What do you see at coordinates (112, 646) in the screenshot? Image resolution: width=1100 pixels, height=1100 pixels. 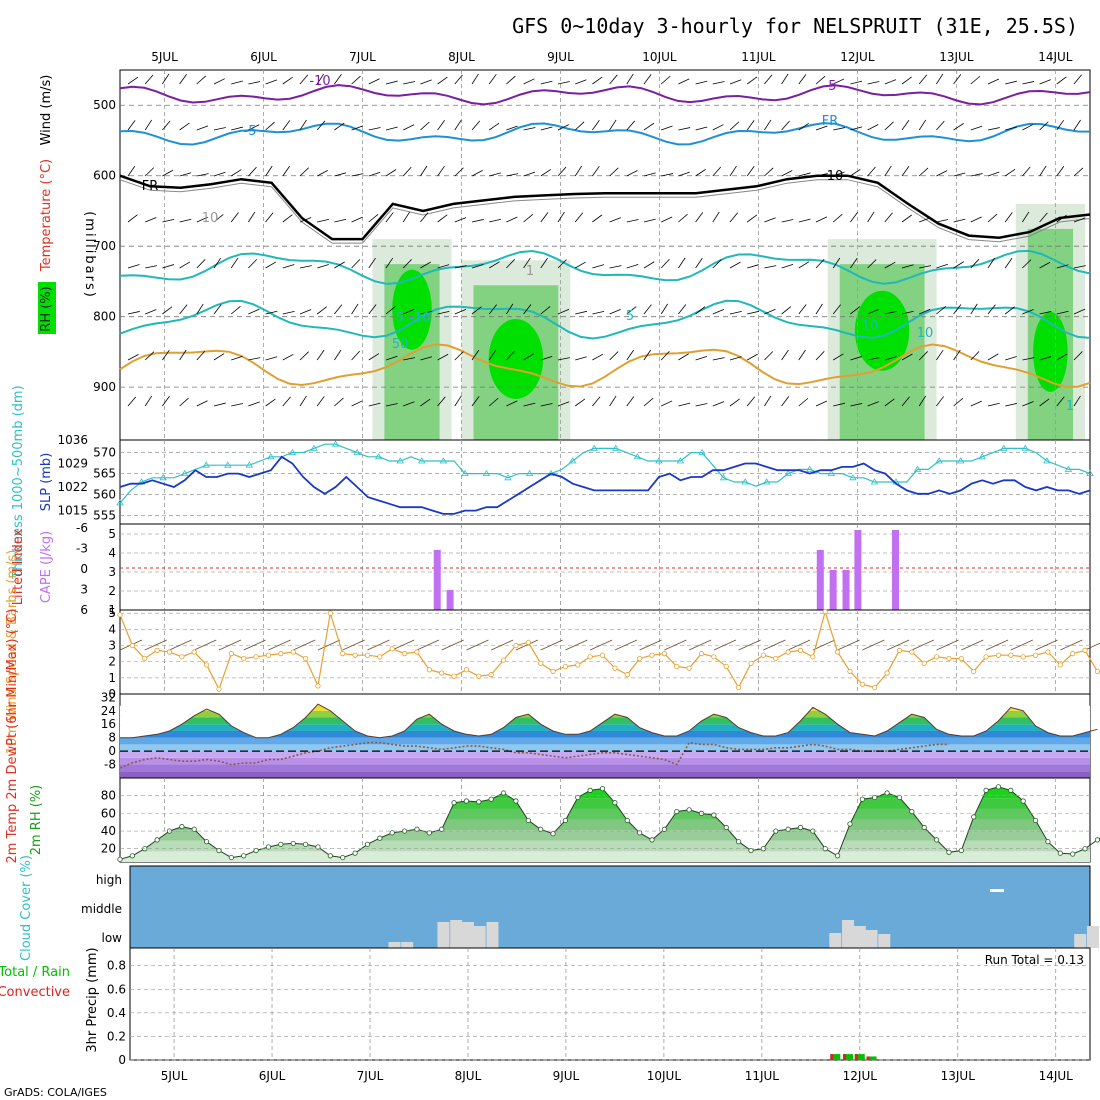 I see `wind-tick-label: 3` at bounding box center [112, 646].